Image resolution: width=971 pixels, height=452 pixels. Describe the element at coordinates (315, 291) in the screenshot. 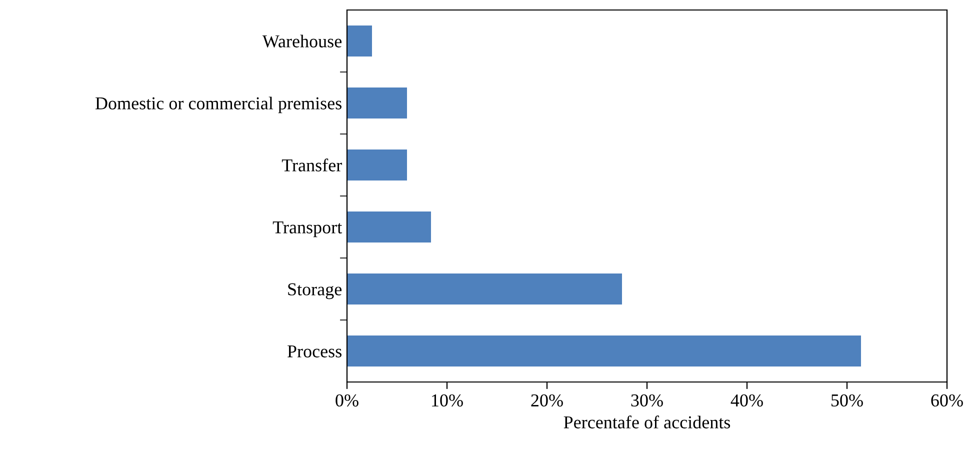

I see `y-tick-label: Storage` at that location.